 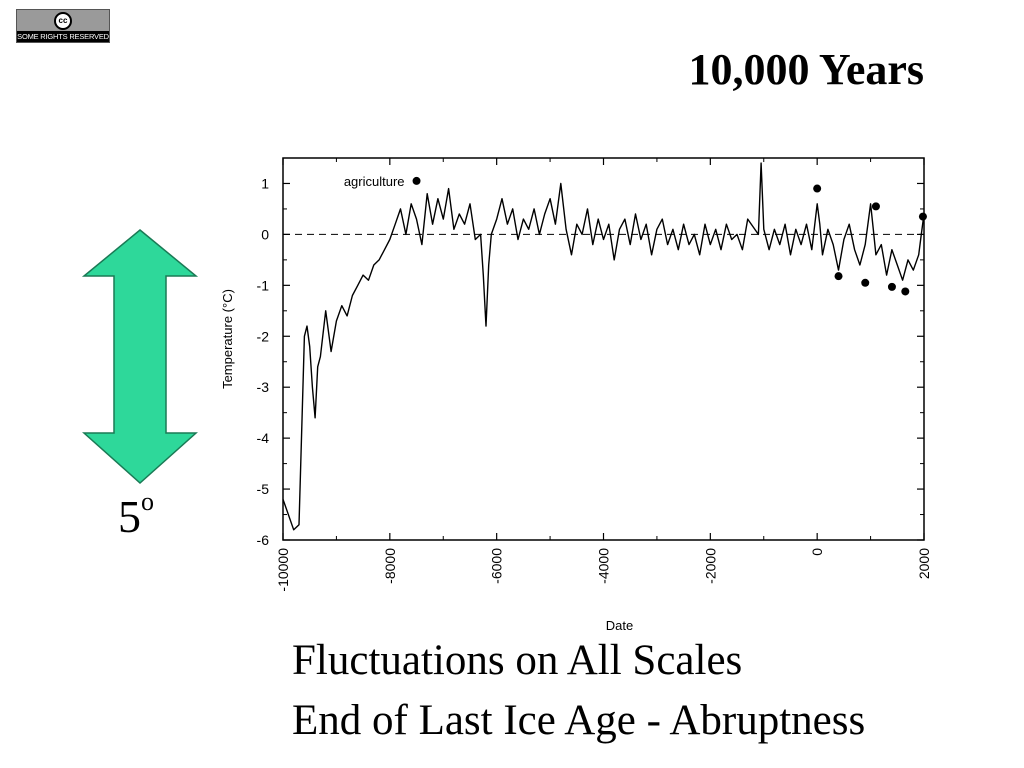 What do you see at coordinates (517, 660) in the screenshot?
I see `caption-fluctuations: Fluctuations on All Scales` at bounding box center [517, 660].